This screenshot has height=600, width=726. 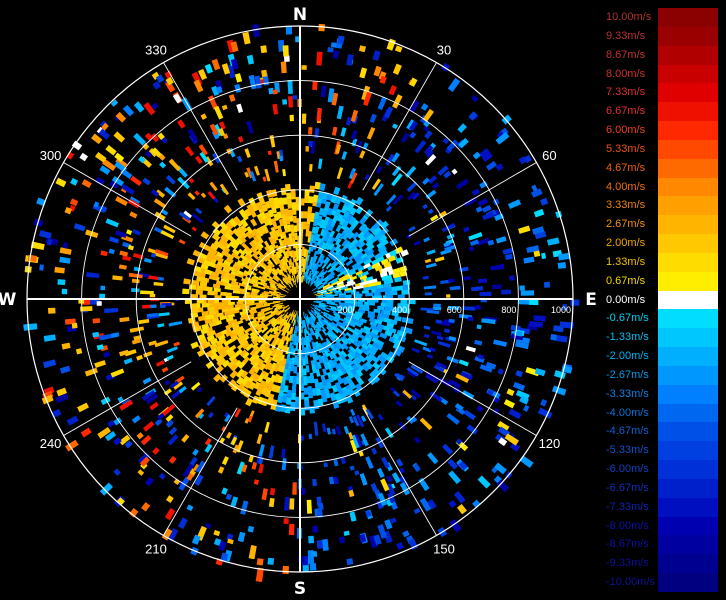 I want to click on legend-label: -3.33m/s, so click(x=627, y=393).